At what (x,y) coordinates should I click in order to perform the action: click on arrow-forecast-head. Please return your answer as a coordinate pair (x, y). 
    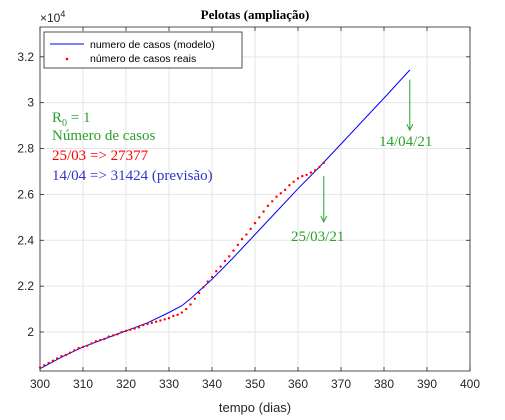
    Looking at the image, I should click on (410, 127).